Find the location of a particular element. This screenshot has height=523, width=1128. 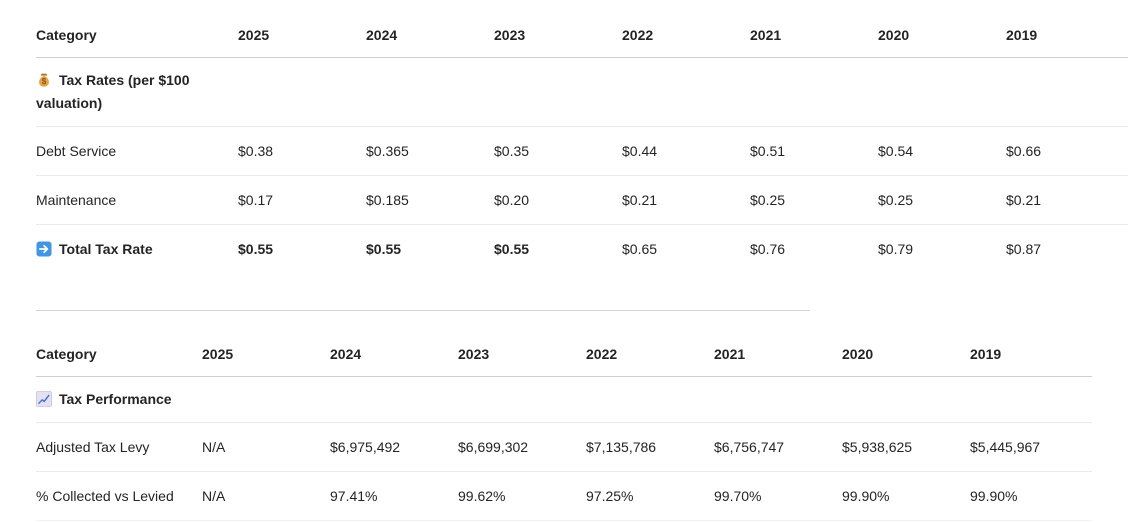

value-cell: $0.44 is located at coordinates (640, 151).